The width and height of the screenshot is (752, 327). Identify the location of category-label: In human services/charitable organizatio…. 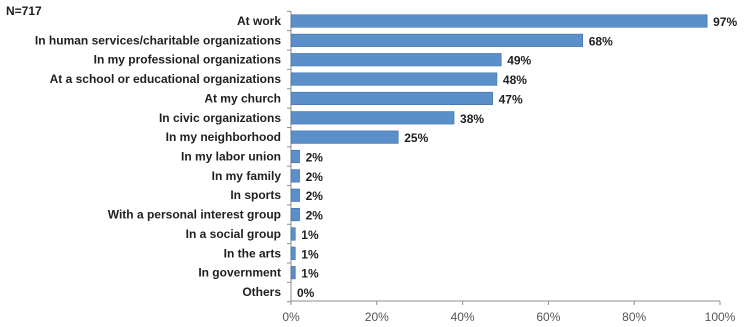
(158, 40).